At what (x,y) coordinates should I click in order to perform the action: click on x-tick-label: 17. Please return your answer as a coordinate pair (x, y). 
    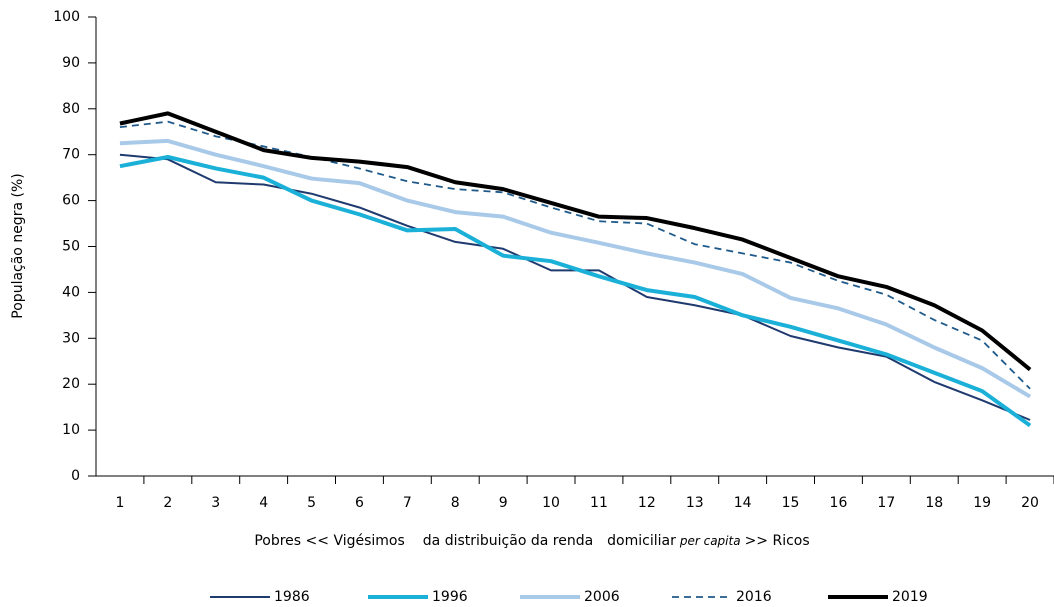
    Looking at the image, I should click on (886, 503).